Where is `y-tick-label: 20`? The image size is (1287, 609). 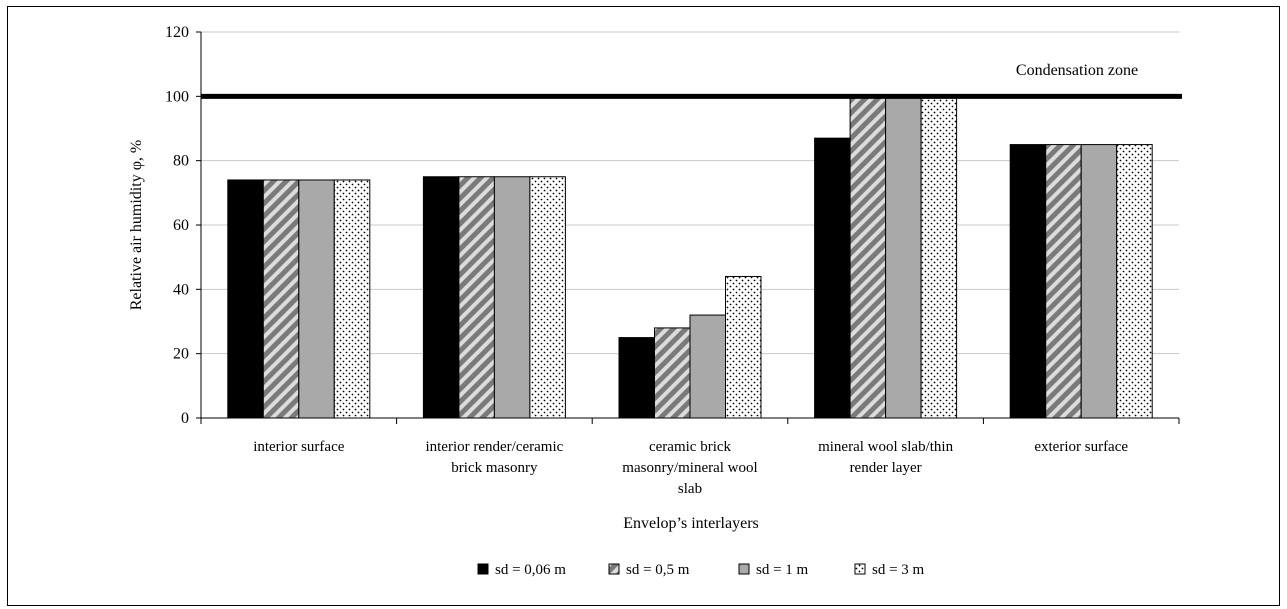 y-tick-label: 20 is located at coordinates (181, 354).